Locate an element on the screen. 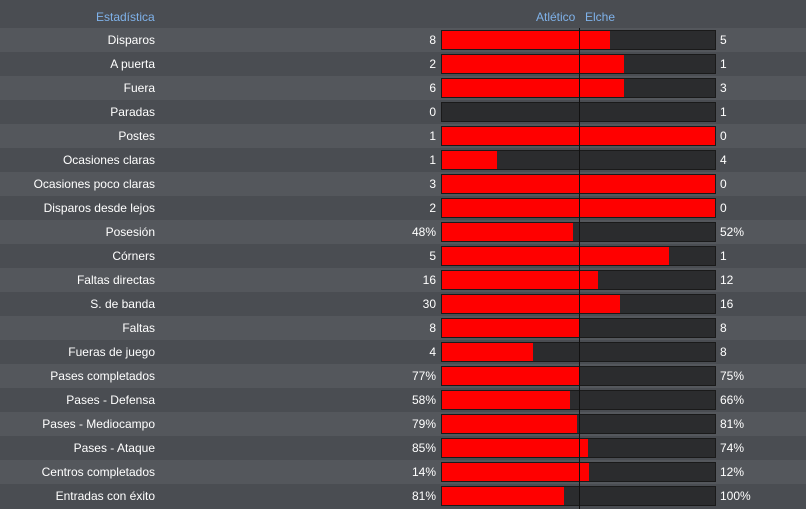 The image size is (806, 509). team2-value: 66% is located at coordinates (732, 400).